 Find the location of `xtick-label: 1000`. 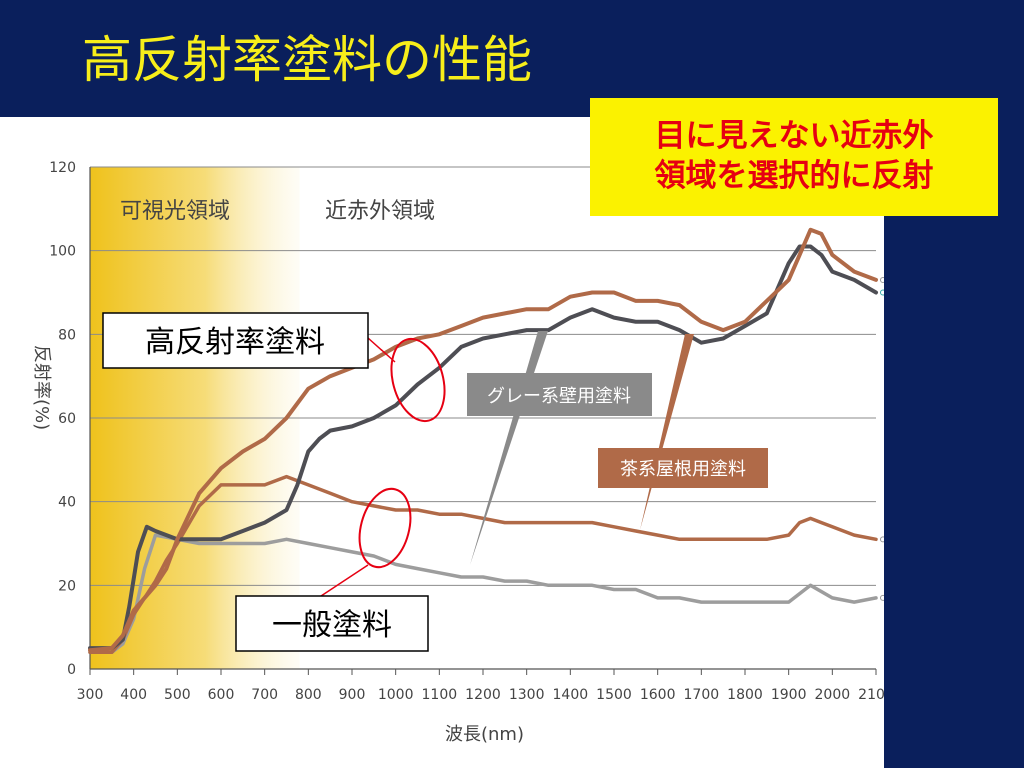

xtick-label: 1000 is located at coordinates (396, 695).